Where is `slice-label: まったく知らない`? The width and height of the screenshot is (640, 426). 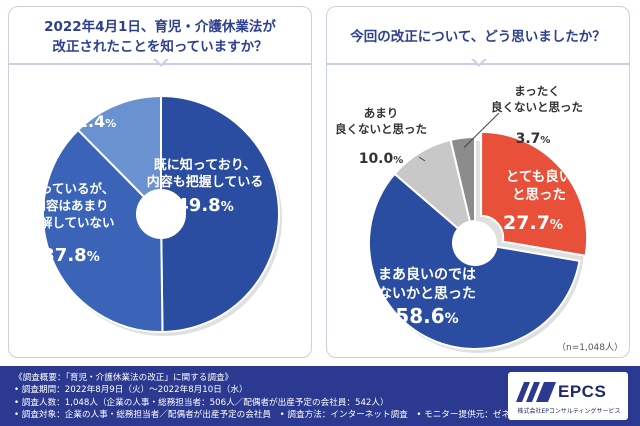
slice-label: まったく知らない is located at coordinates (105, 90).